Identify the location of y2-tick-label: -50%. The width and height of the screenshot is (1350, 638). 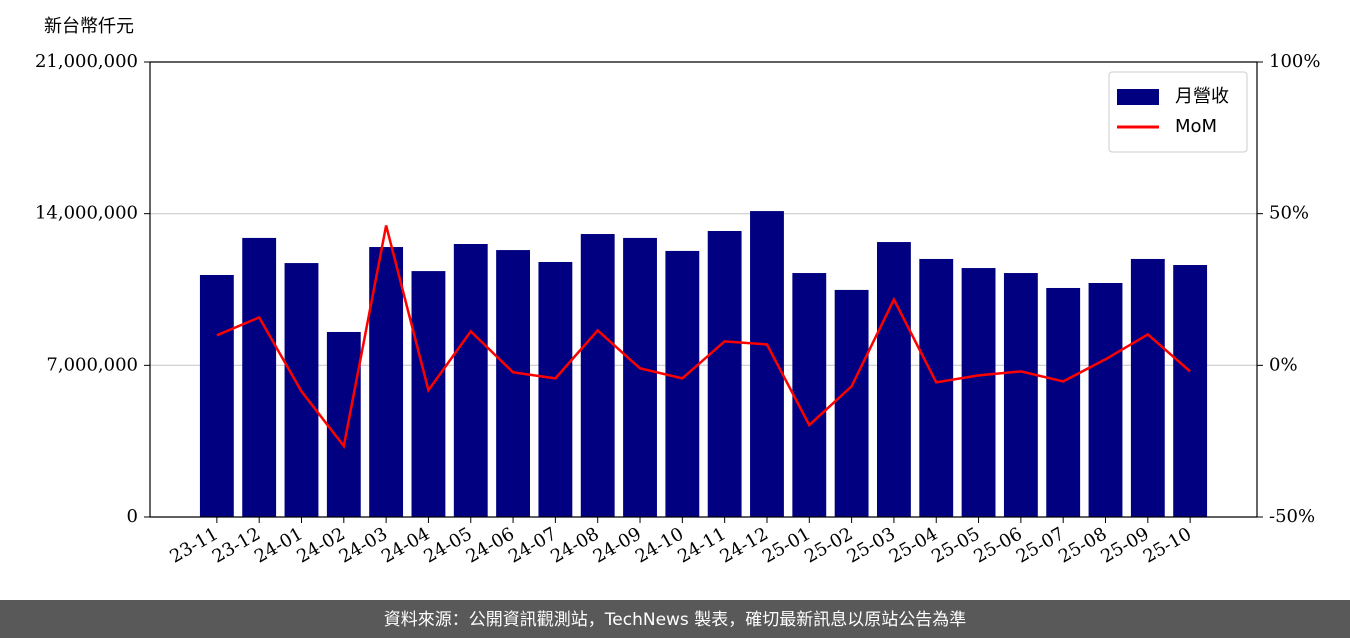
(1292, 516).